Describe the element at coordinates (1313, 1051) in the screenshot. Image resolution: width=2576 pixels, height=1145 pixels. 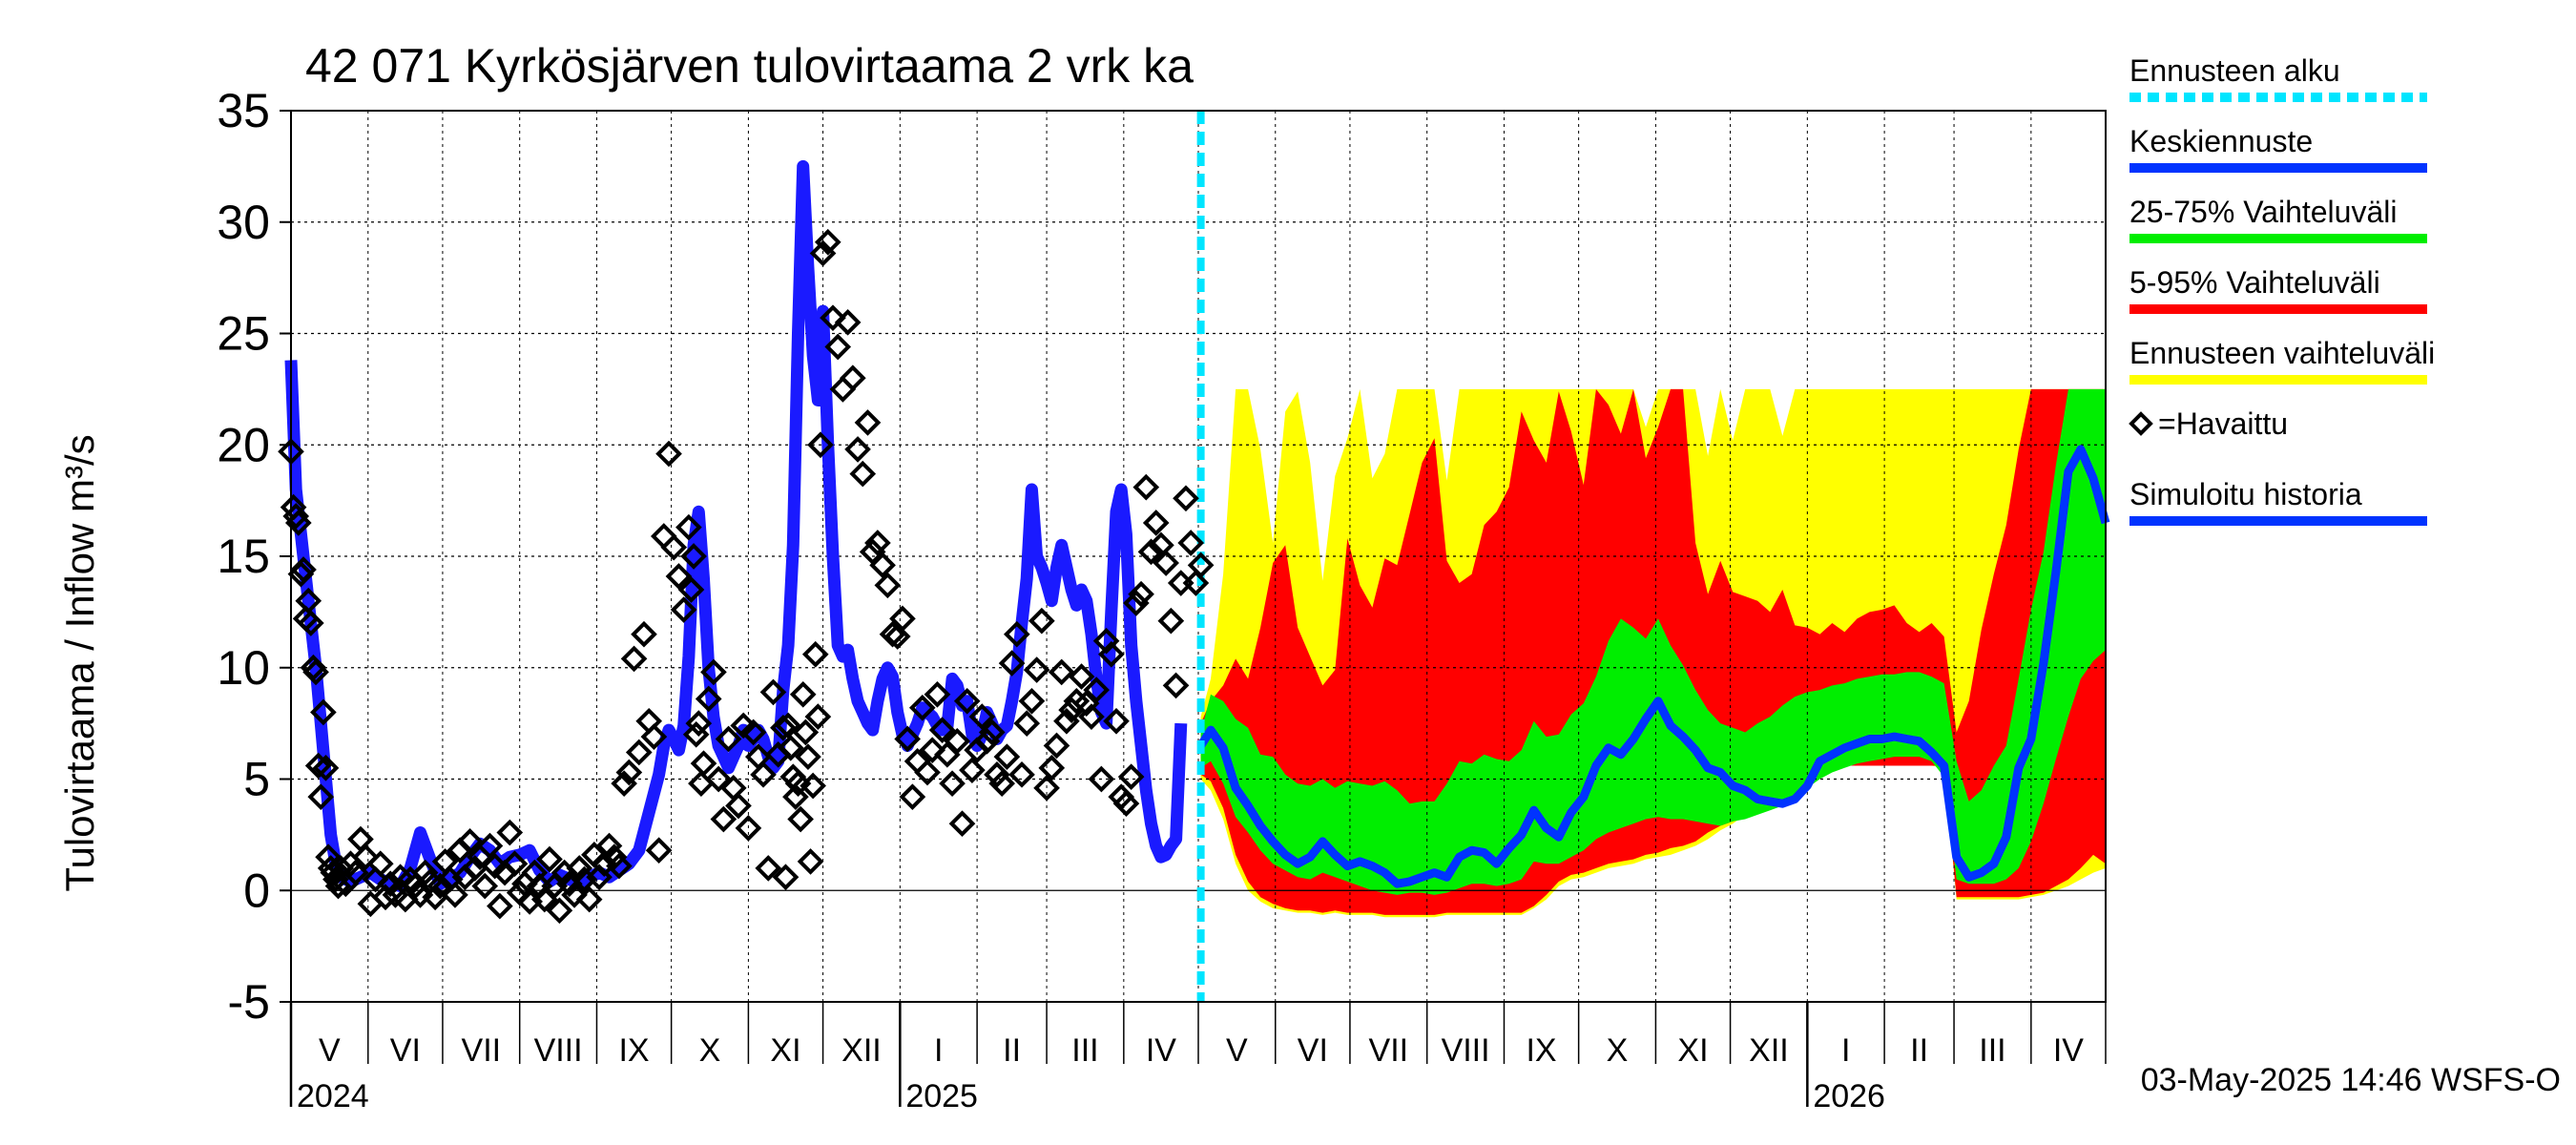
I see `month-label: VI` at that location.